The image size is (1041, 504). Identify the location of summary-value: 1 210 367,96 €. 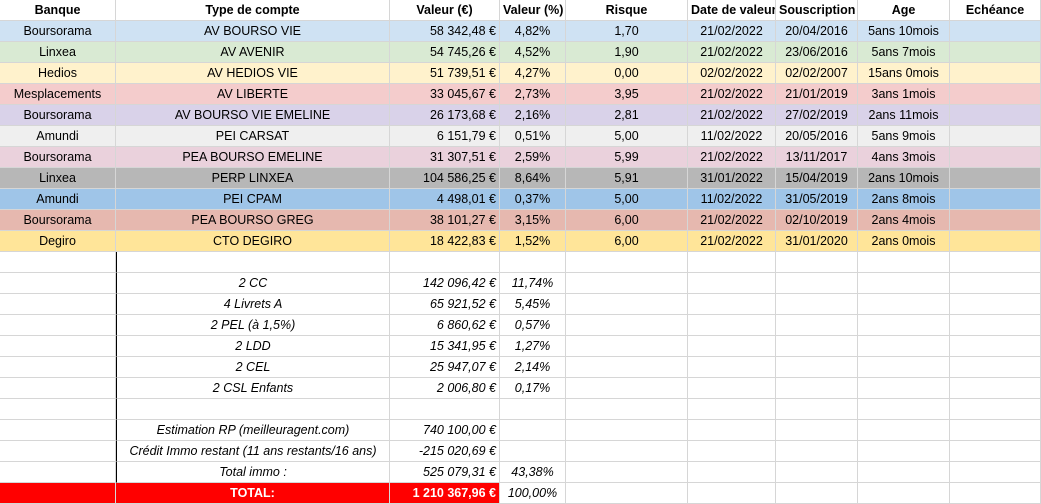
(445, 493).